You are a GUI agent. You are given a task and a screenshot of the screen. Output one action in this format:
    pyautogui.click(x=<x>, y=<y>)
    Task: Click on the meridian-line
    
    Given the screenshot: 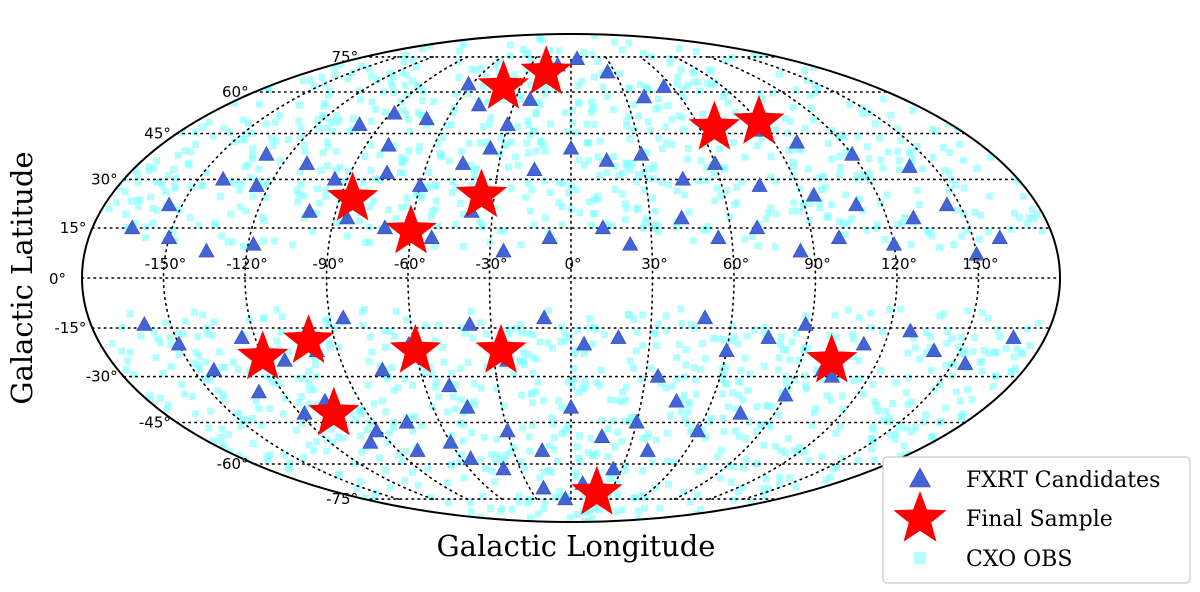 What is the action you would take?
    pyautogui.click(x=861, y=278)
    